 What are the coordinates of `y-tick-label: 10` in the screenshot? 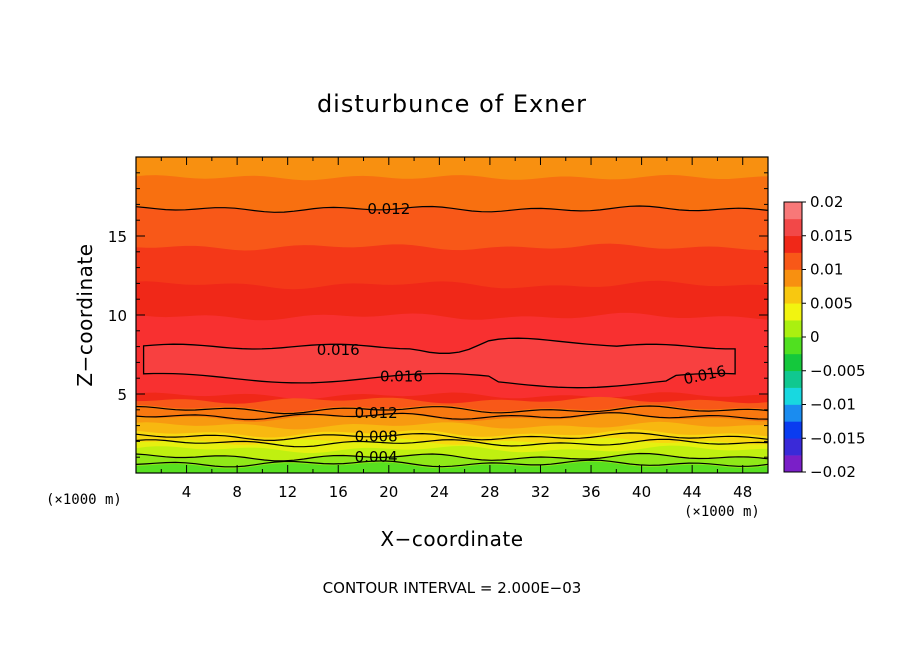 It's located at (117, 316).